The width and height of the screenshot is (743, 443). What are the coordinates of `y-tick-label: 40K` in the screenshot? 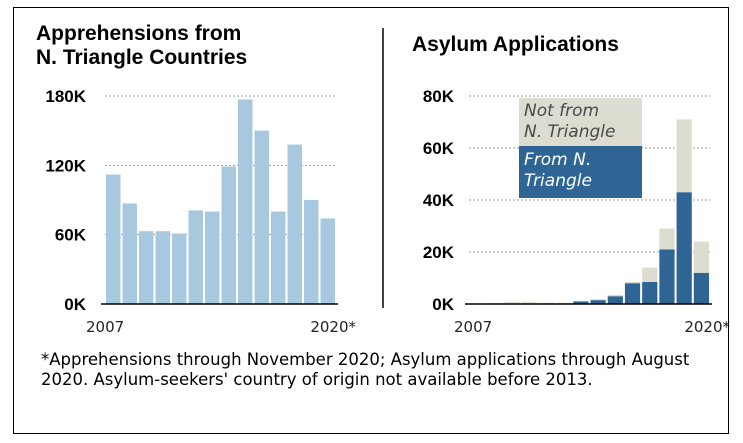 It's located at (439, 200).